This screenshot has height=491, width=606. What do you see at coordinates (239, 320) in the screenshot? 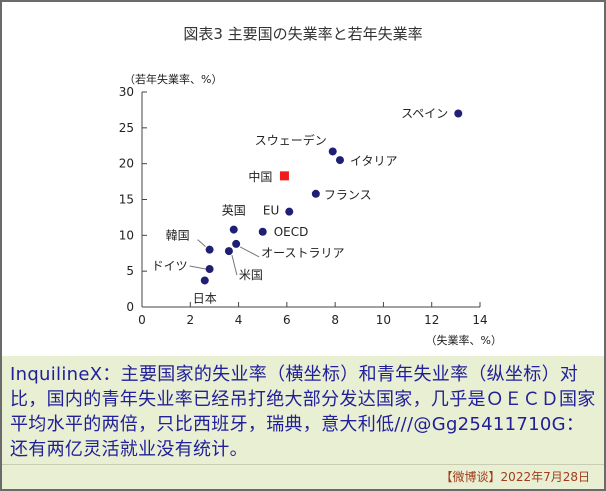
I see `x-tick-label: 4` at bounding box center [239, 320].